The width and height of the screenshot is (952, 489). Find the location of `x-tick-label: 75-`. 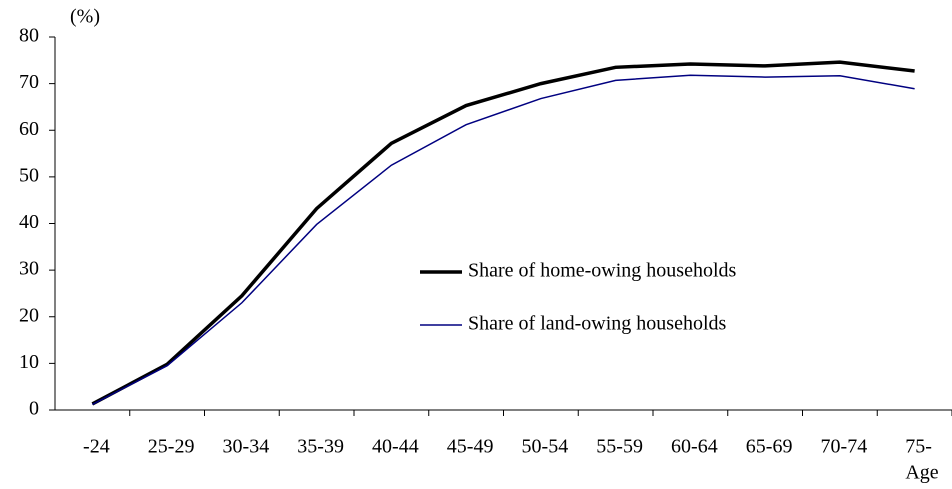

x-tick-label: 75- is located at coordinates (918, 447).